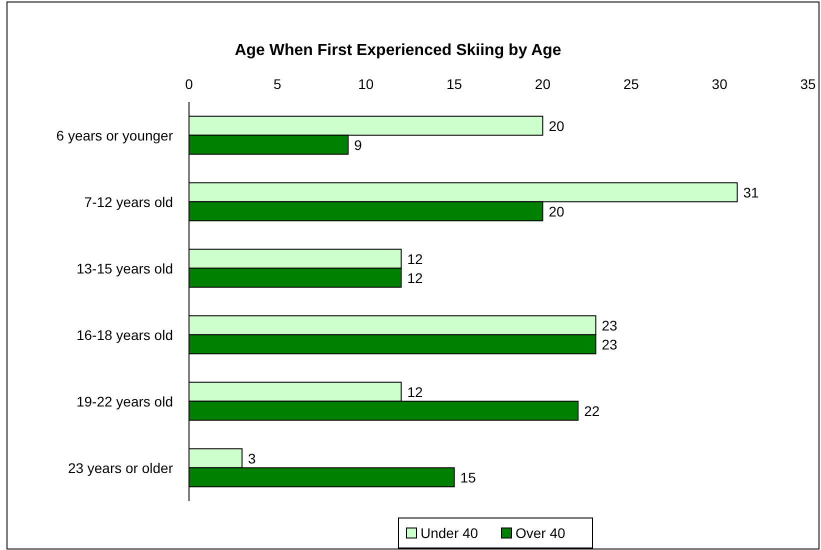 The image size is (821, 550). Describe the element at coordinates (631, 84) in the screenshot. I see `x-tick-label: 25` at that location.